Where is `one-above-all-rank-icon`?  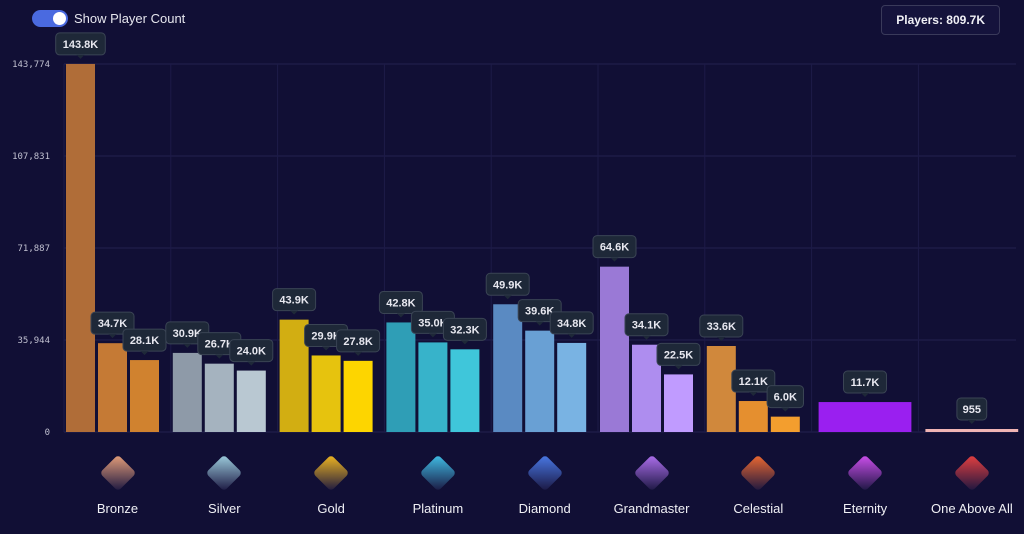
one-above-all-rank-icon is located at coordinates (972, 473).